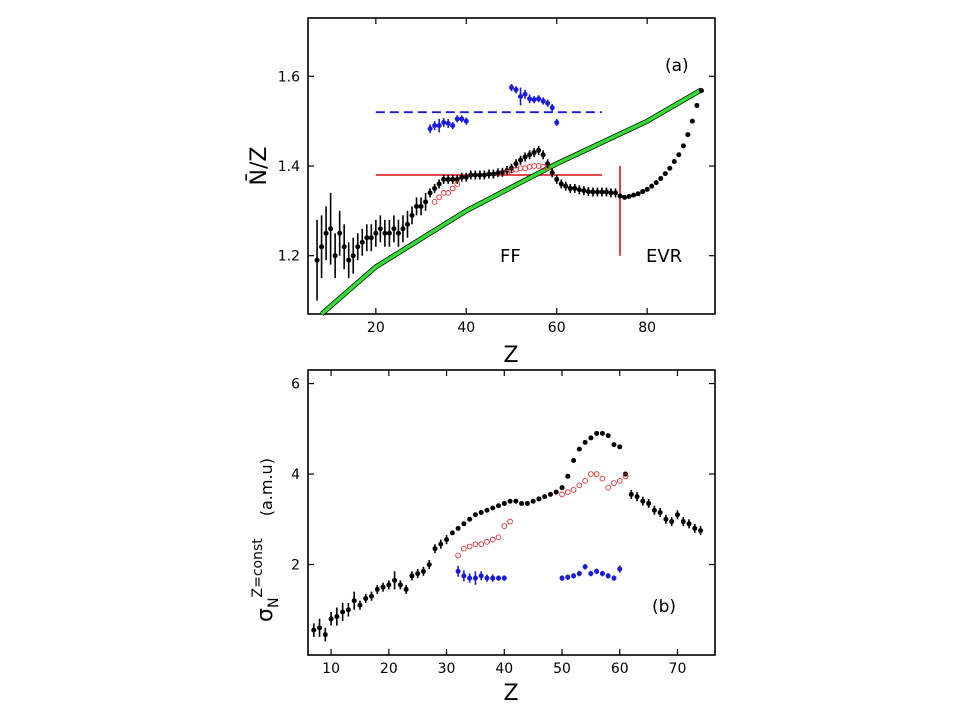  I want to click on unit-label: (a.m.u), so click(266, 487).